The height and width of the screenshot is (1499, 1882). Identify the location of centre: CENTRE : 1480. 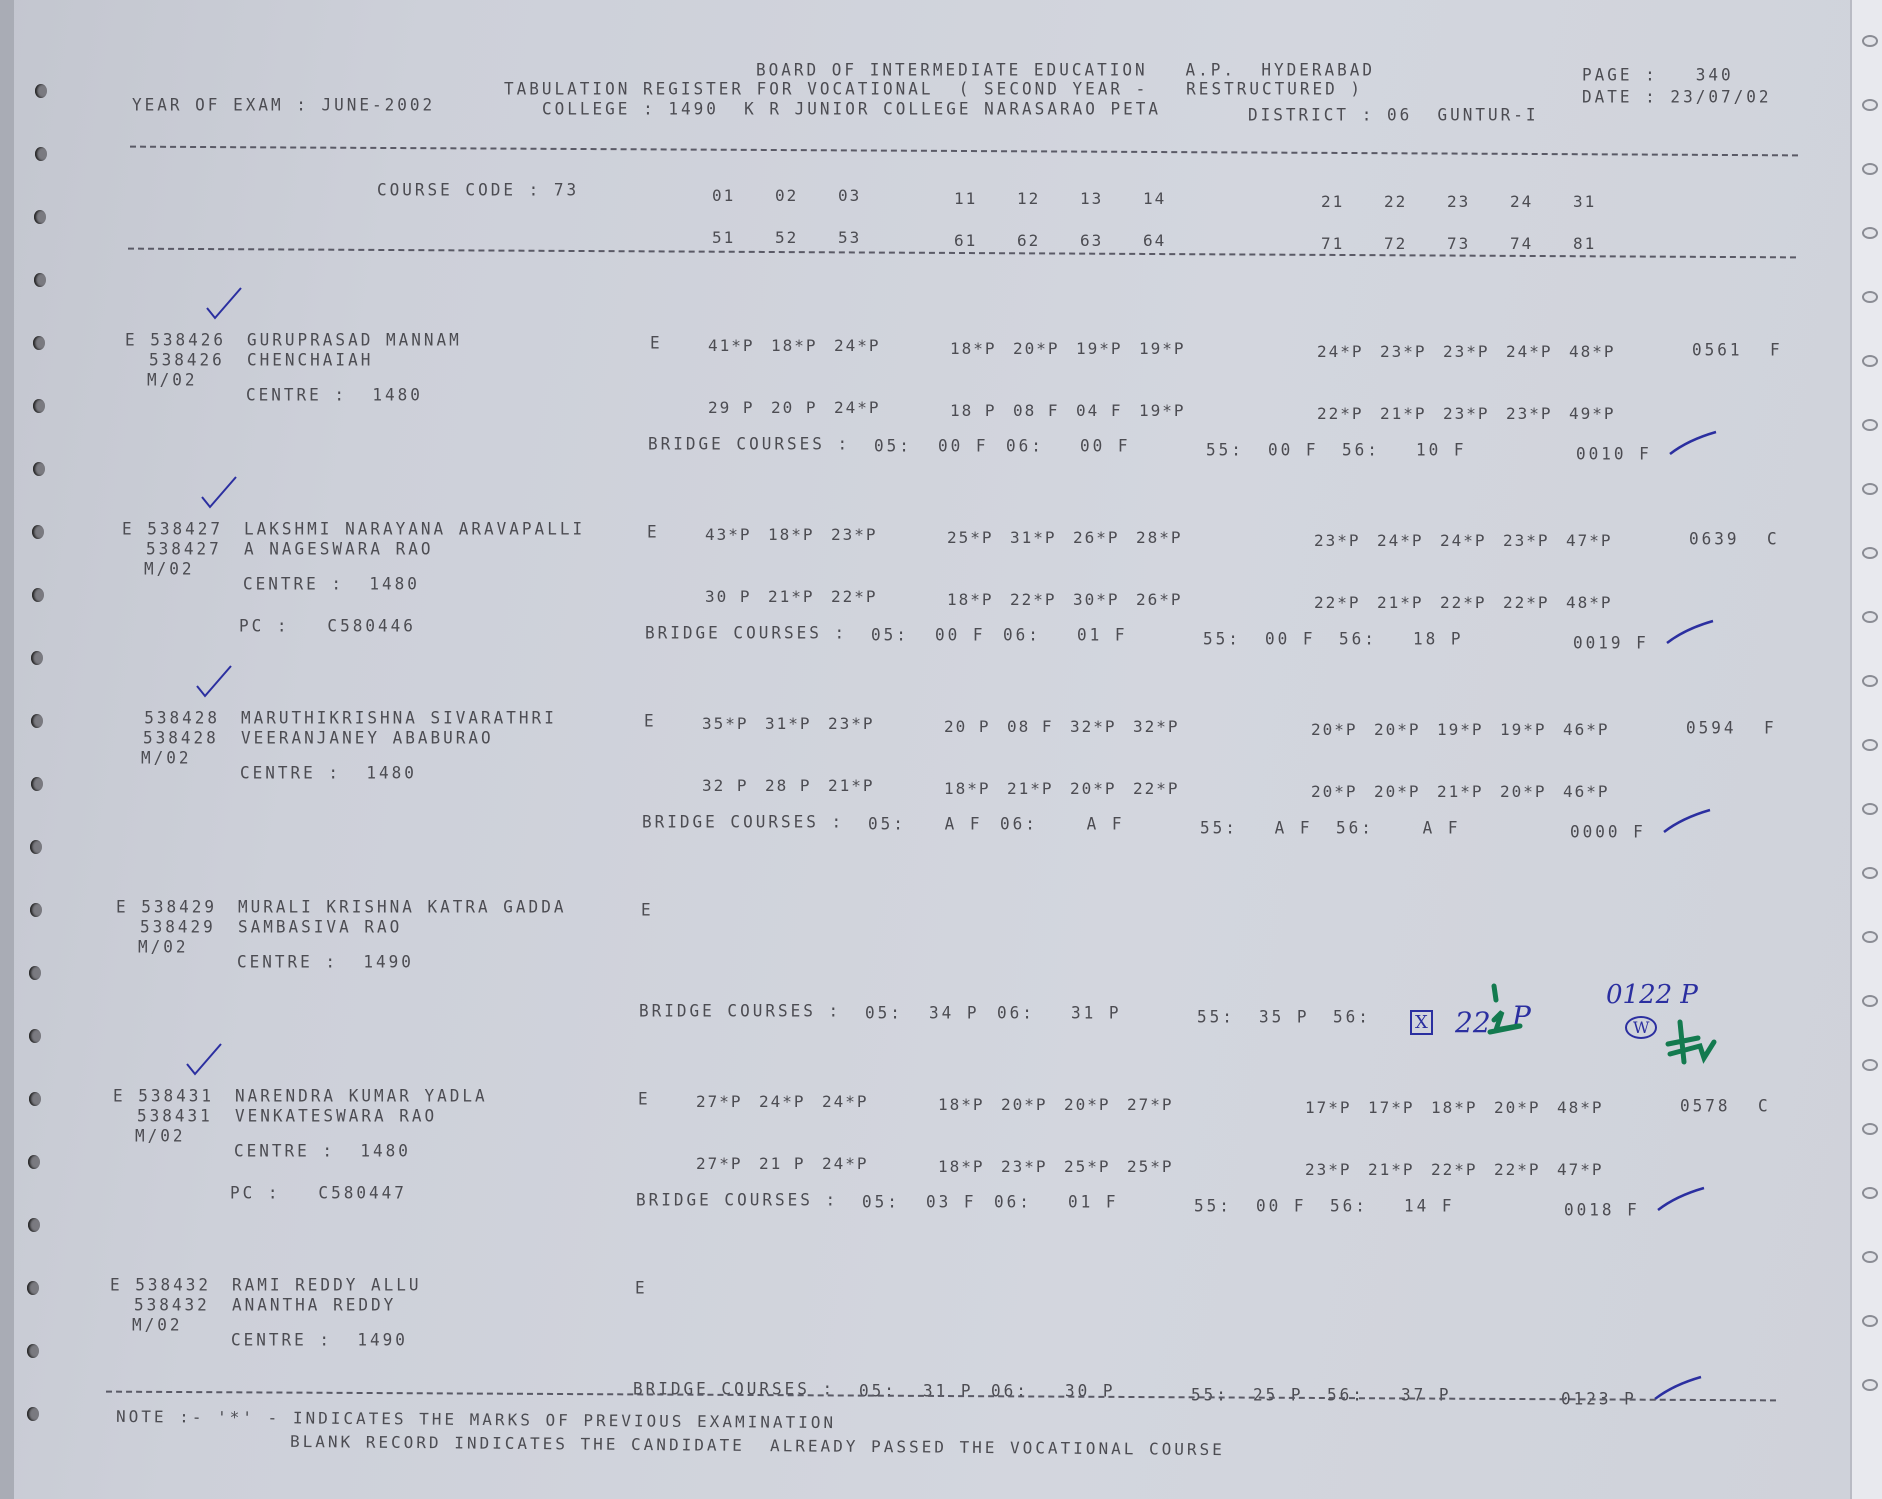
(322, 1150).